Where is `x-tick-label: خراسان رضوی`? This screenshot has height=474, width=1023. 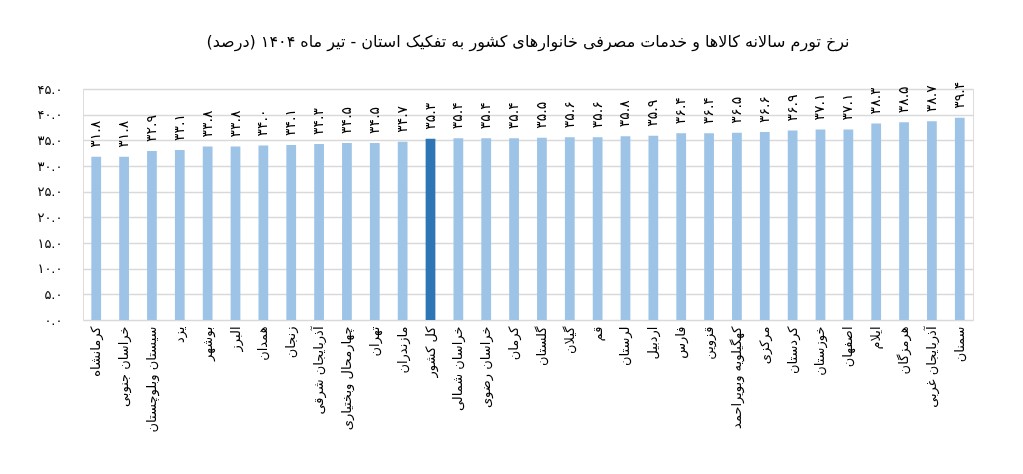 x-tick-label: خراسان رضوی is located at coordinates (486, 367).